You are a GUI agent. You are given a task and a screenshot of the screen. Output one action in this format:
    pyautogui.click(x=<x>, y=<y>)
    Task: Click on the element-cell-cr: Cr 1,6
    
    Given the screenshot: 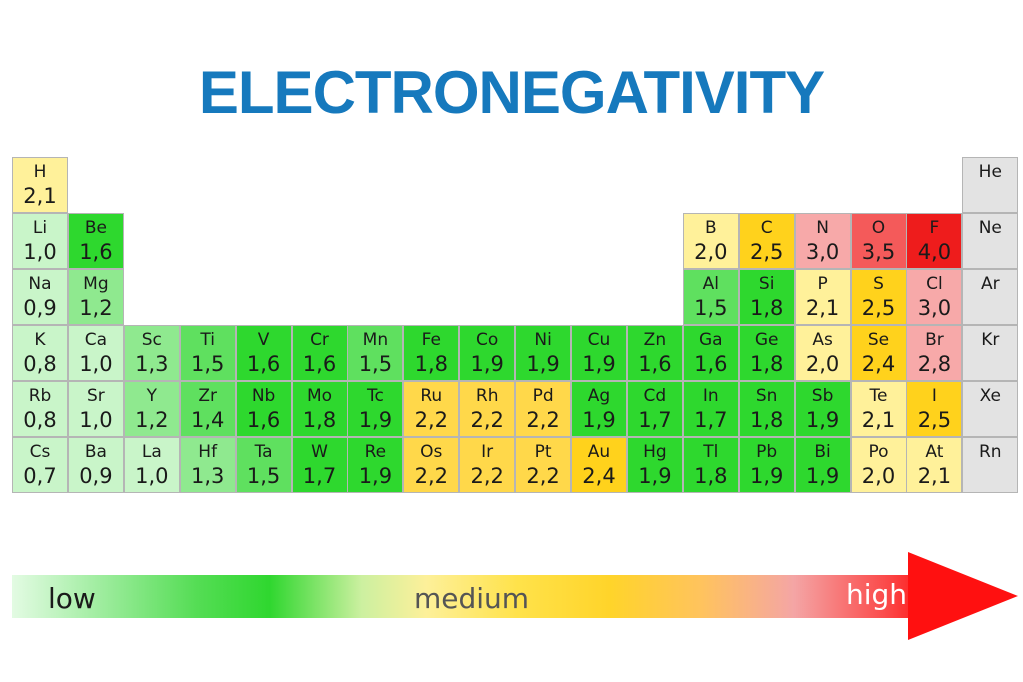 What is the action you would take?
    pyautogui.click(x=319, y=352)
    